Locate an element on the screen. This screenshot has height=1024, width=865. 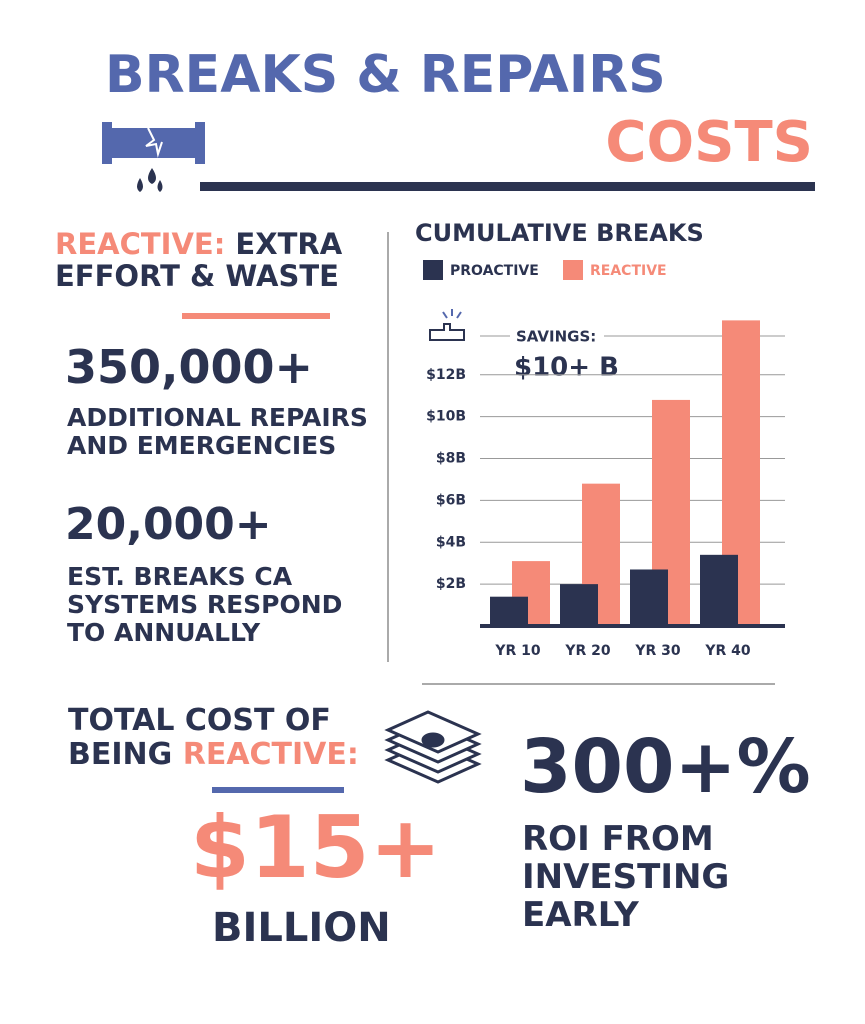
legend-label: PROACTIVE is located at coordinates (494, 271).